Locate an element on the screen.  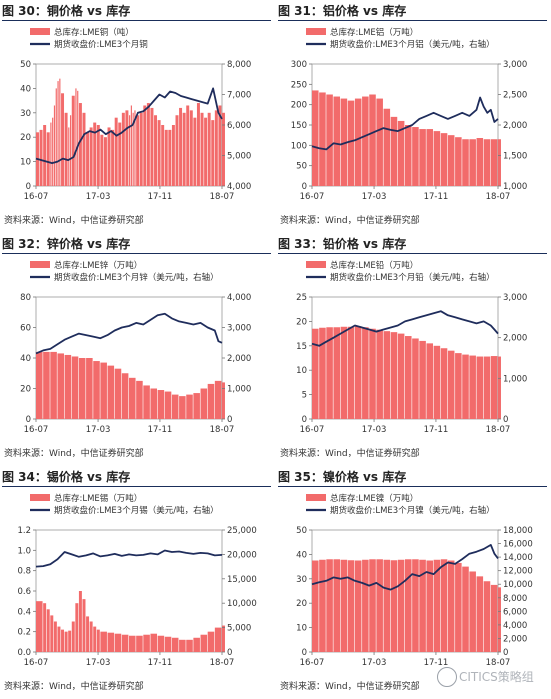
left-tick-label: 80 is located at coordinates (25, 298).